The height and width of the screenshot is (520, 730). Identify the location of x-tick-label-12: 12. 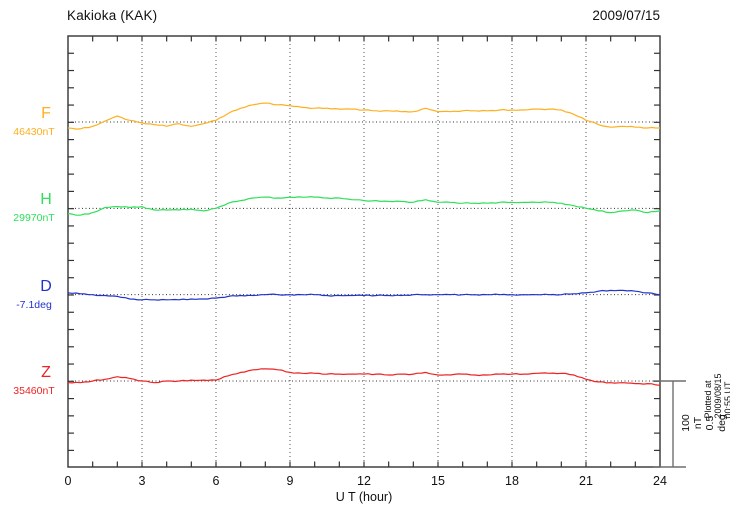
(364, 481).